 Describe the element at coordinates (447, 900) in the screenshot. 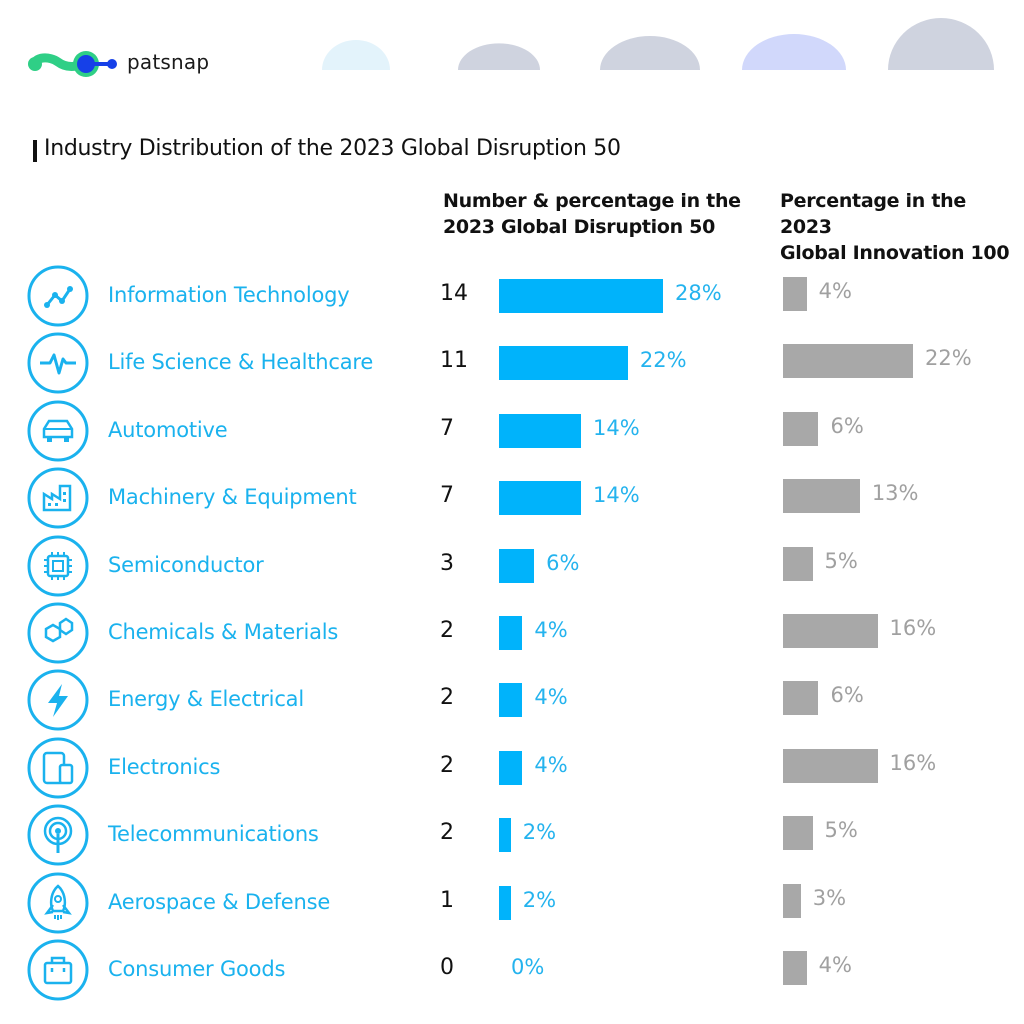

I see `count-label: 1` at that location.